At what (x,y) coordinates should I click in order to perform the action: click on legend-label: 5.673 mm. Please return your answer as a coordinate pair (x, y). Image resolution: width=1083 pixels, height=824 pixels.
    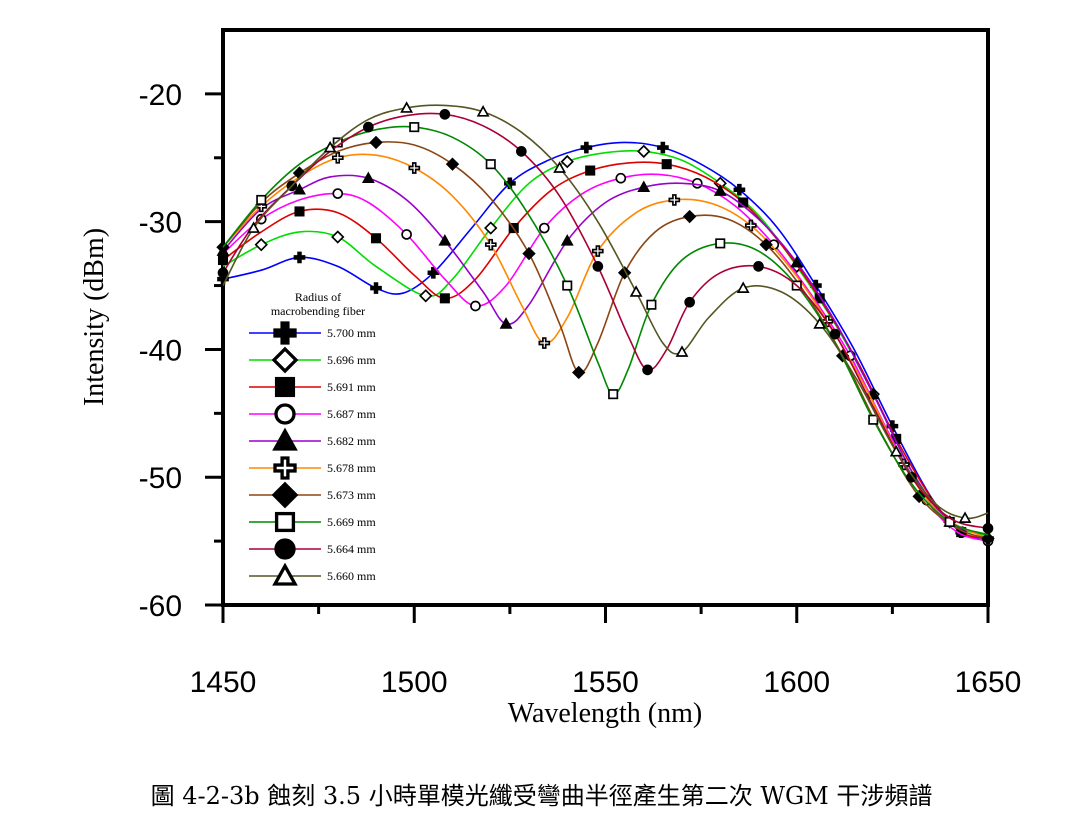
    Looking at the image, I should click on (351, 495).